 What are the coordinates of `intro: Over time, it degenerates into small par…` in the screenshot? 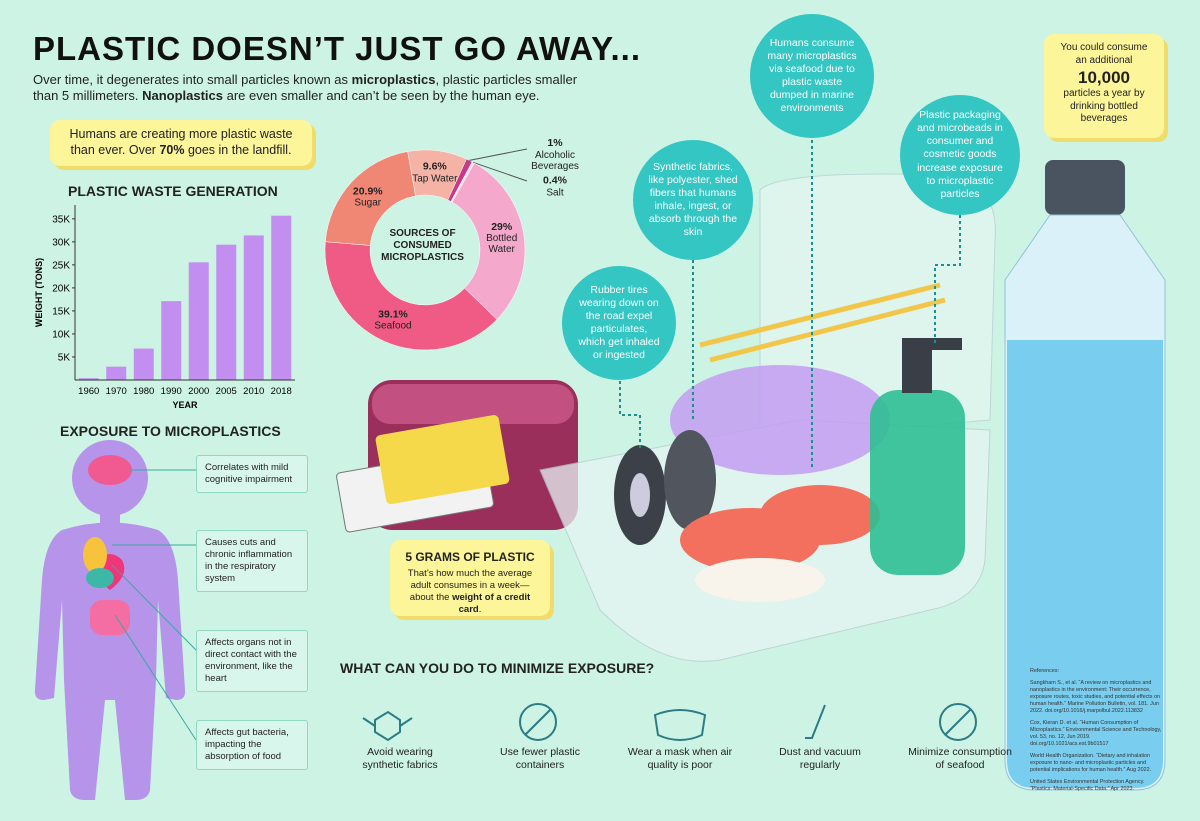 It's located at (313, 88).